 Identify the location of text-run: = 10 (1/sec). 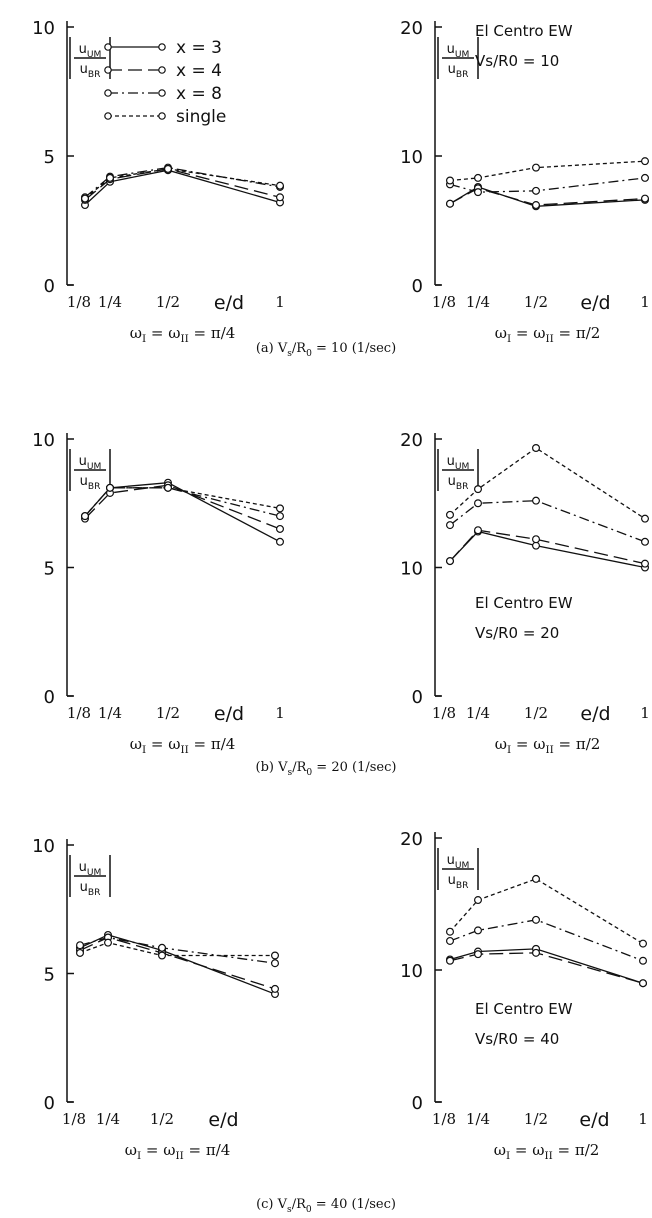
(354, 348).